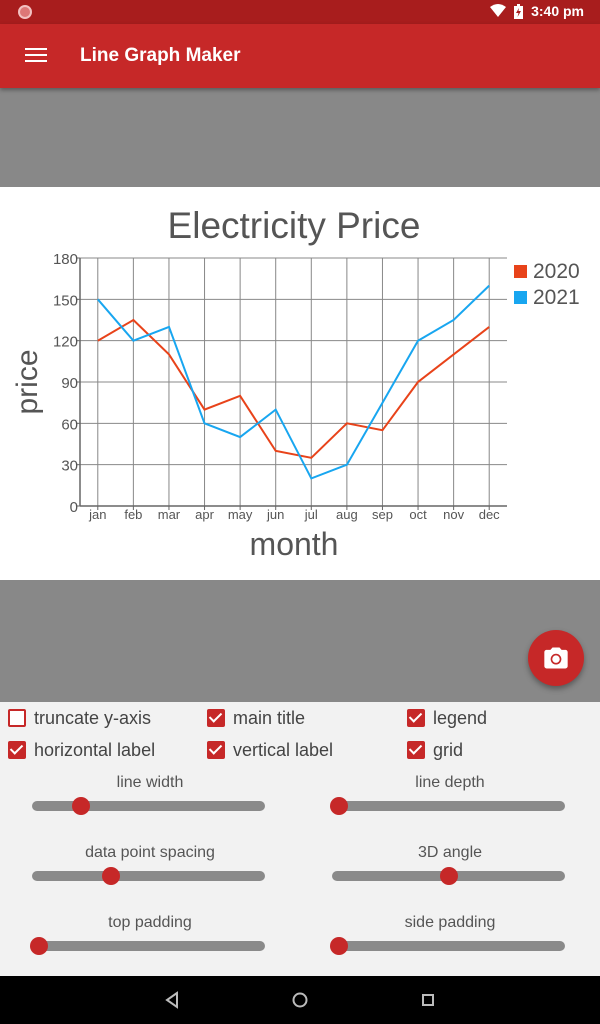  I want to click on series-line-2021, so click(293, 382).